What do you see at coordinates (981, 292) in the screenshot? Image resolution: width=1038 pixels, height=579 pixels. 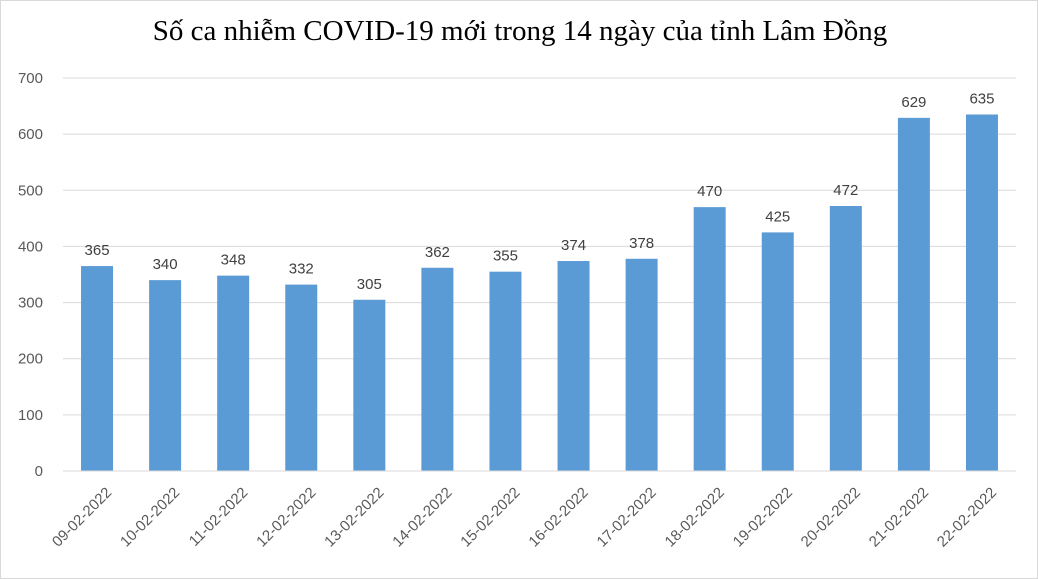 I see `bar-22-02-2022` at bounding box center [981, 292].